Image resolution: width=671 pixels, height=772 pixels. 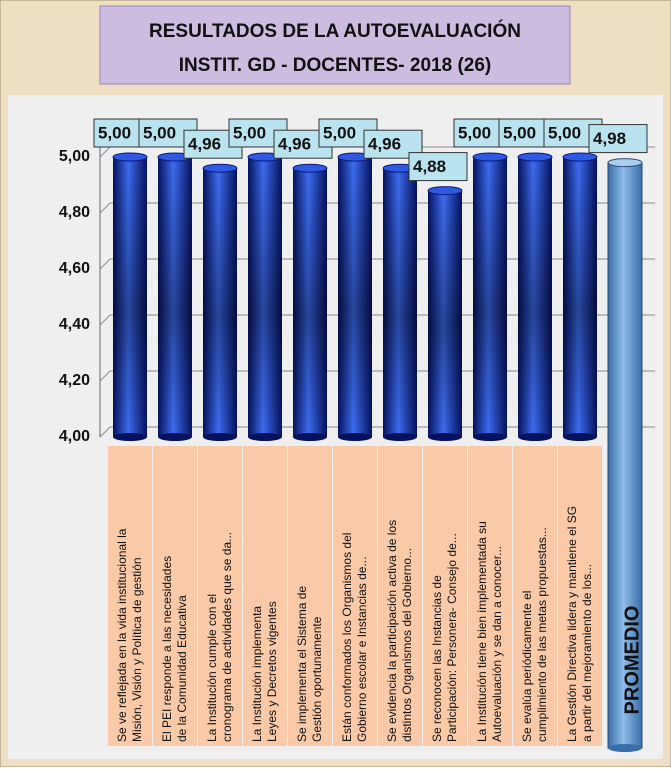 What do you see at coordinates (74, 268) in the screenshot?
I see `y-tick-label: 4,60` at bounding box center [74, 268].